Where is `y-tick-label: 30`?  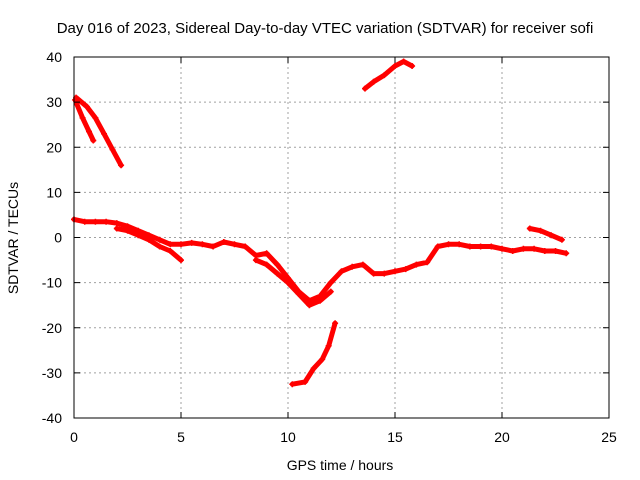 y-tick-label: 30 is located at coordinates (54, 102).